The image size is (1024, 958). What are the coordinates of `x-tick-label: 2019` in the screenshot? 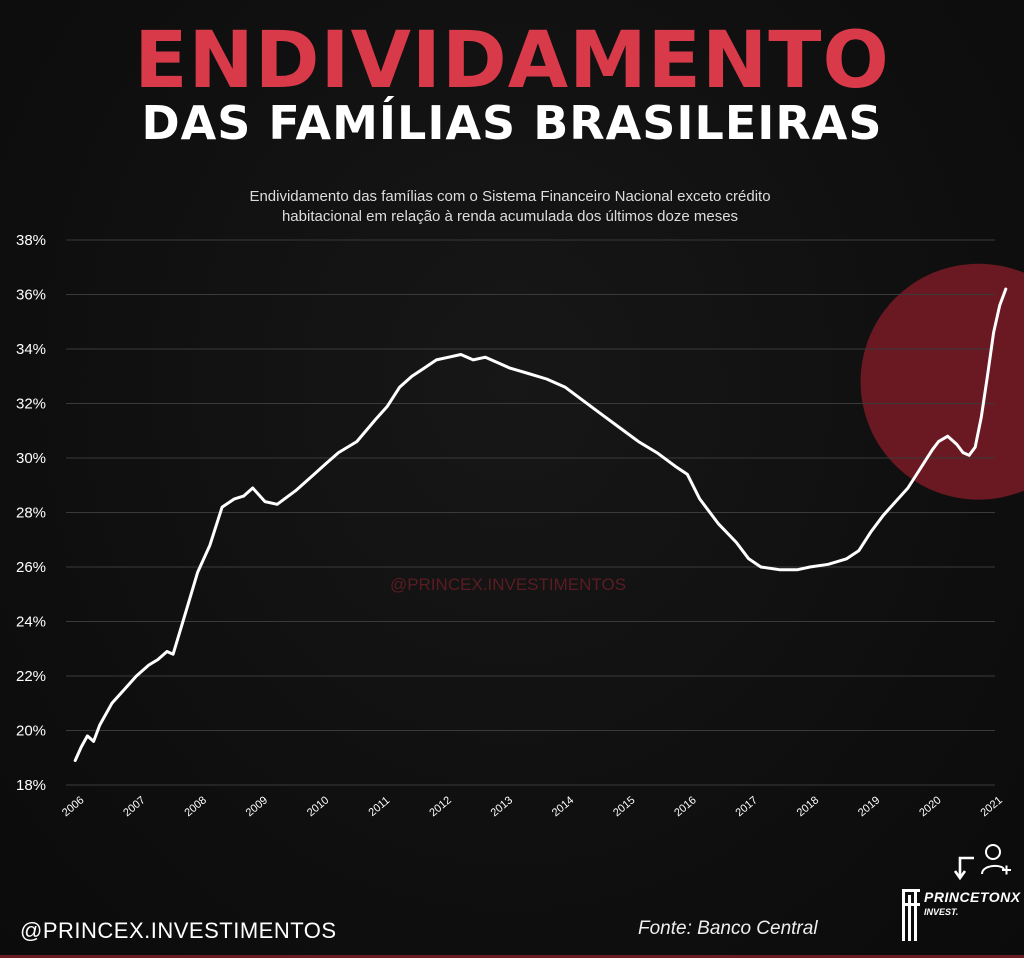 It's located at (869, 806).